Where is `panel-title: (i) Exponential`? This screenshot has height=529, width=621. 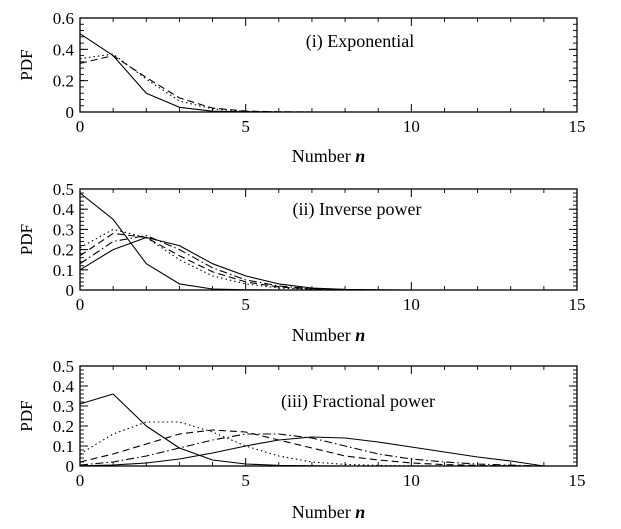 panel-title: (i) Exponential is located at coordinates (360, 41).